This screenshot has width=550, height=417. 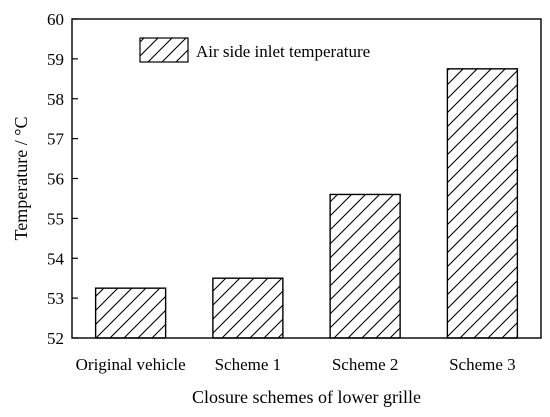 What do you see at coordinates (21, 179) in the screenshot?
I see `y-axis-title: Temperature / °C` at bounding box center [21, 179].